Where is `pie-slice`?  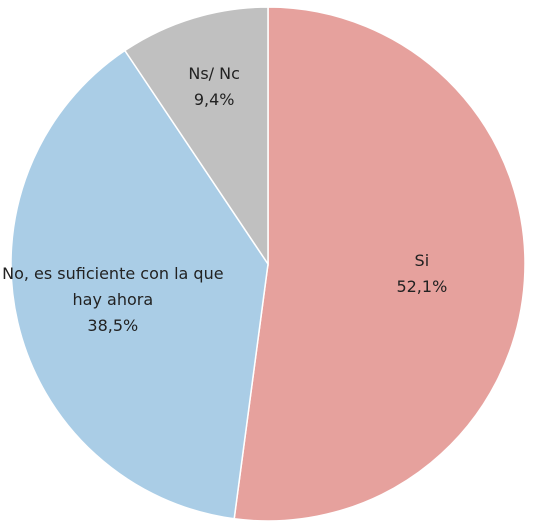 pie-slice is located at coordinates (196, 136).